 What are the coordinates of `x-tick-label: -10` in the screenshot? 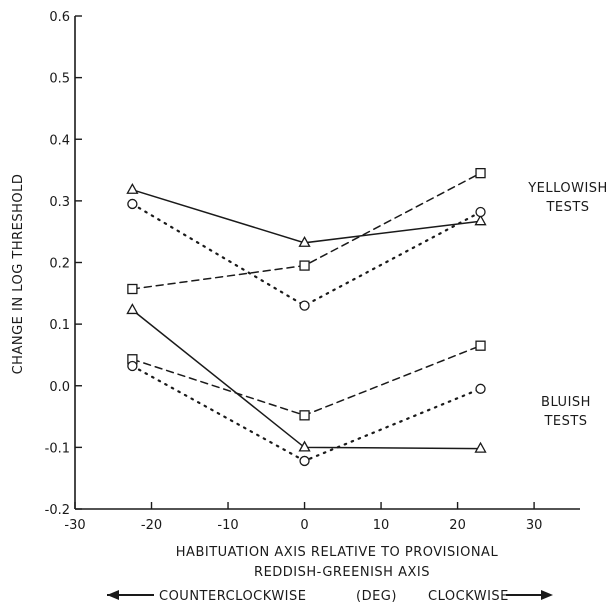 It's located at (227, 525).